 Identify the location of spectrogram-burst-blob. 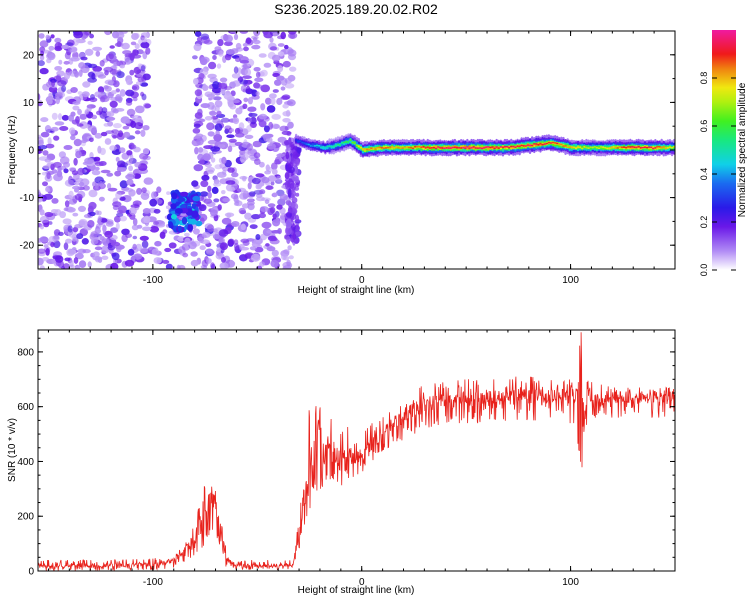
(184, 220).